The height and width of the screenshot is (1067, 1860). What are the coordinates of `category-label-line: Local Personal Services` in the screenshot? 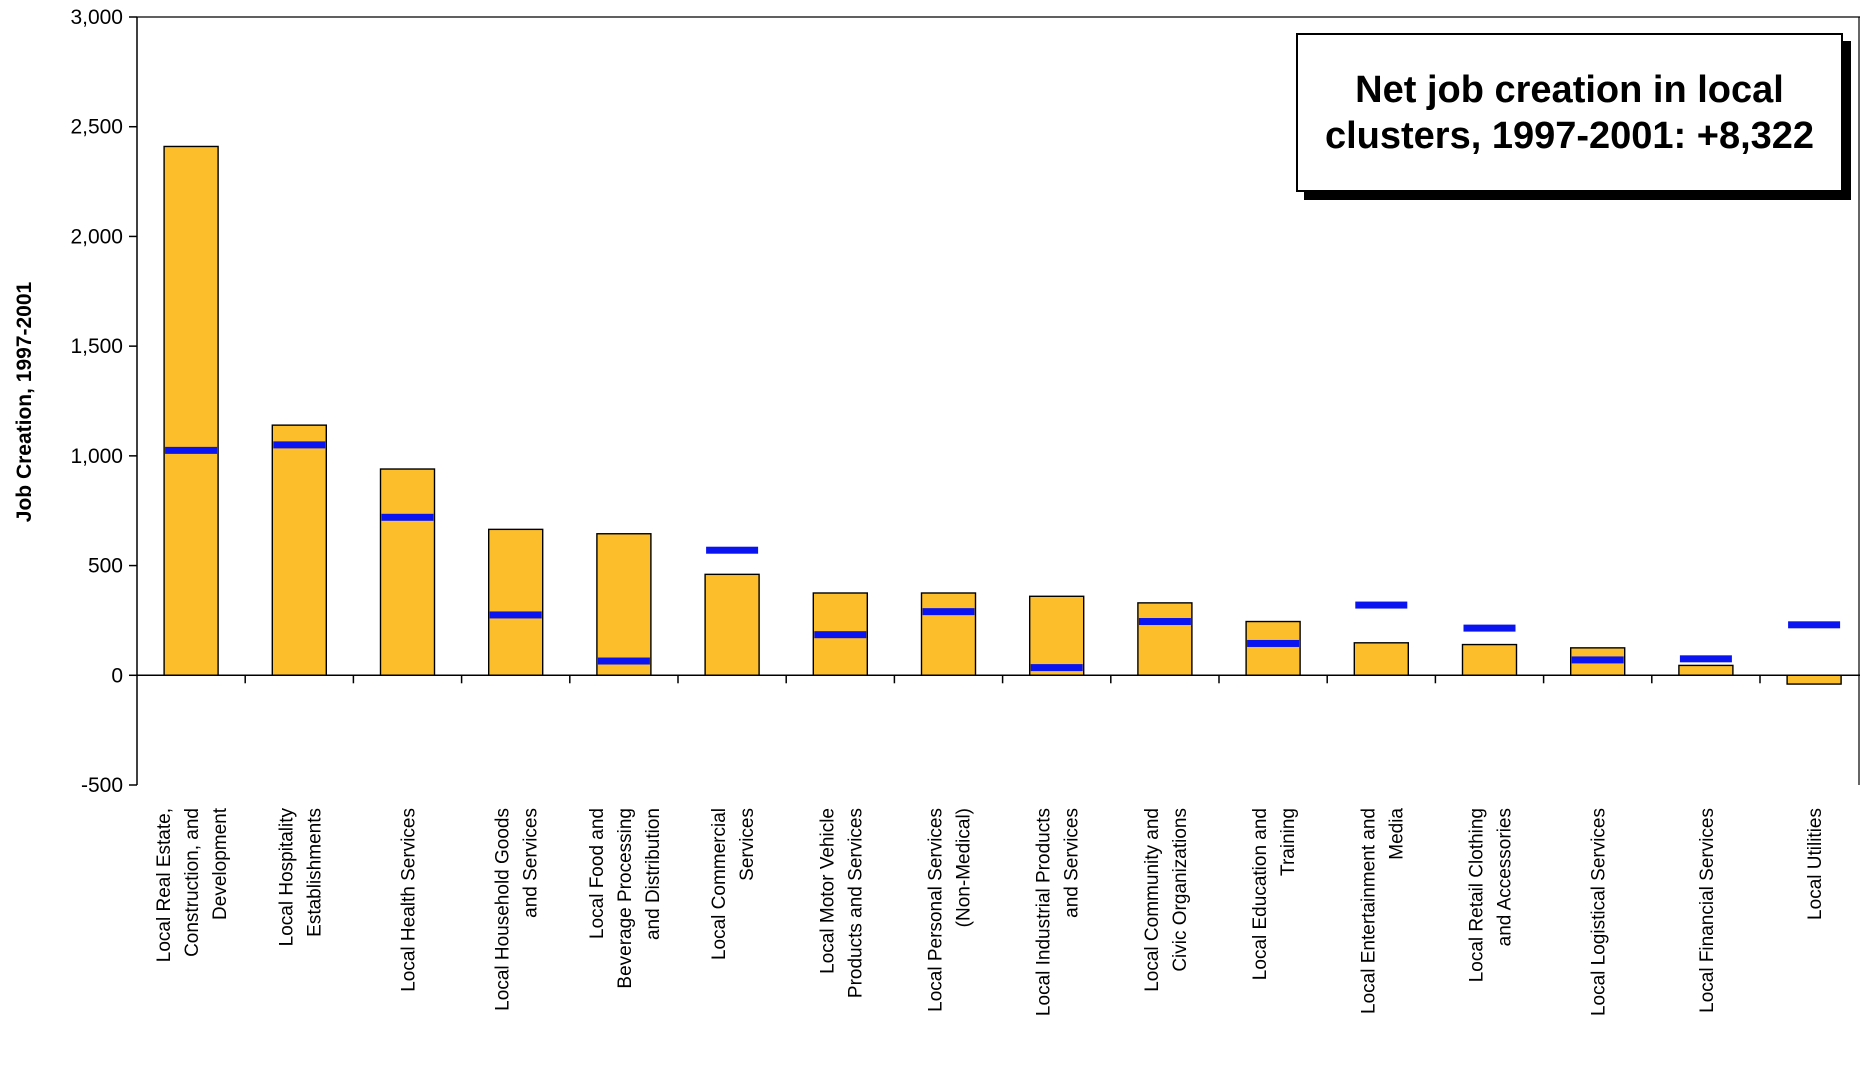 It's located at (936, 910).